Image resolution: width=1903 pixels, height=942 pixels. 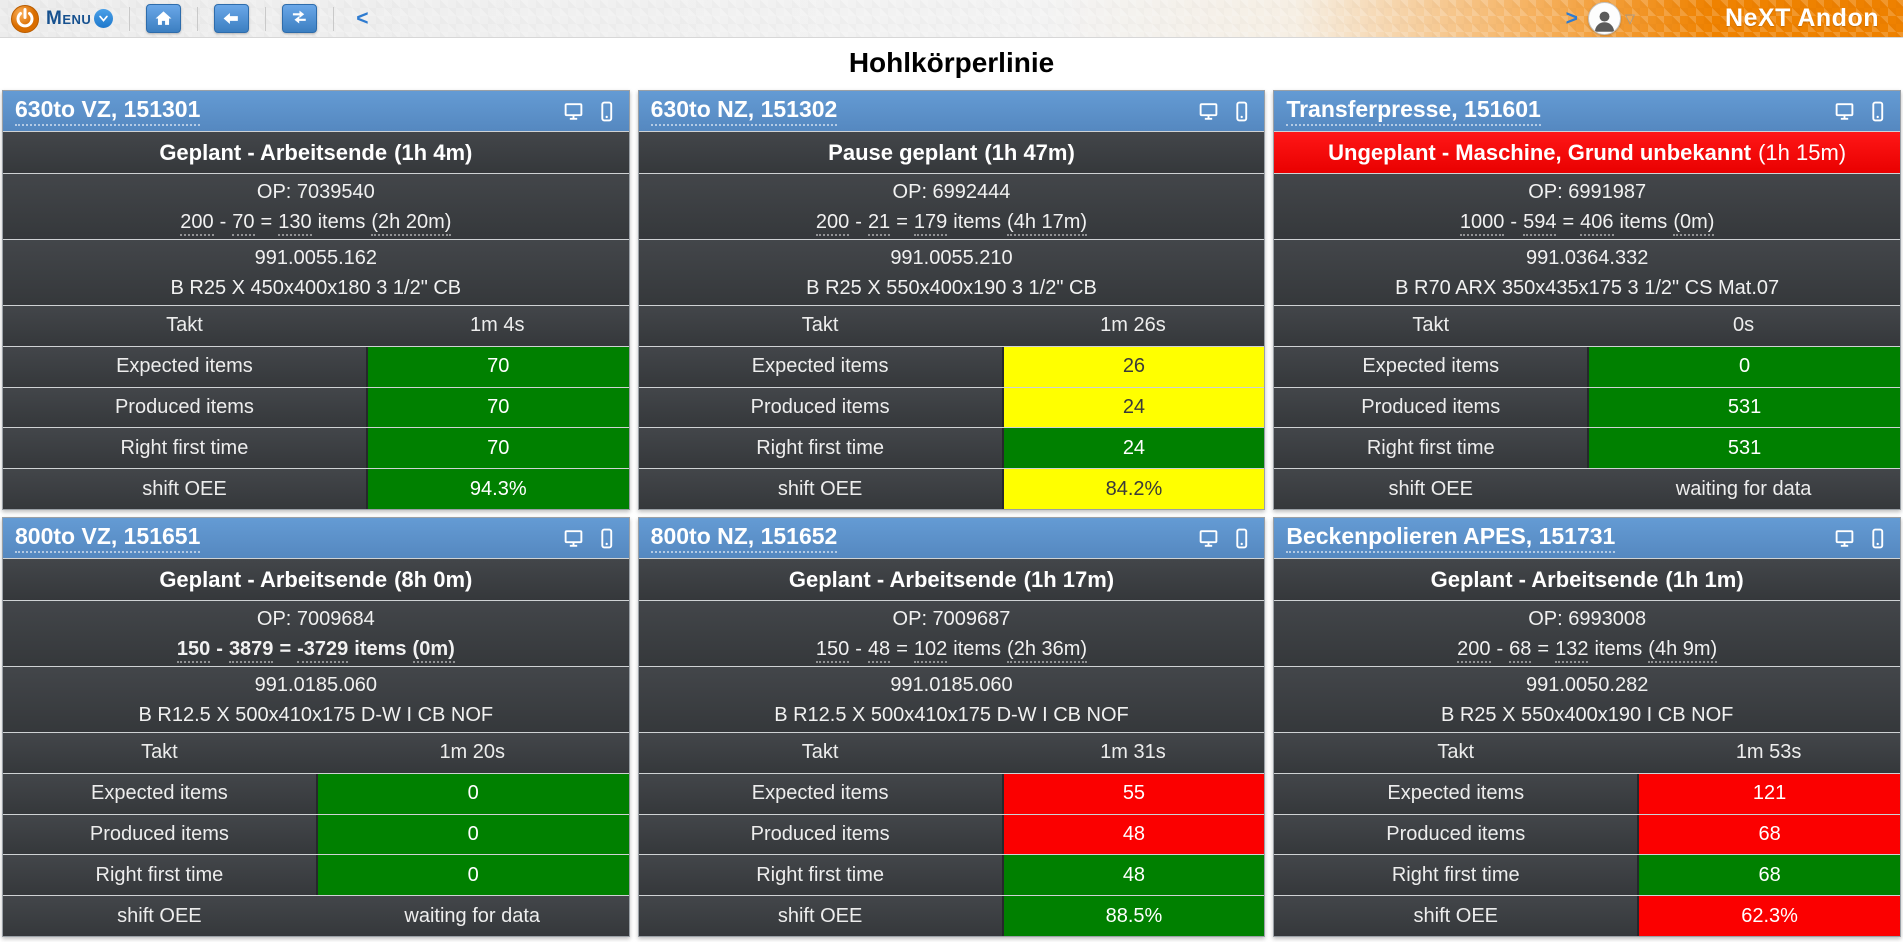 What do you see at coordinates (1451, 538) in the screenshot?
I see `machine-title-link: Beckenpolieren APES, 151731` at bounding box center [1451, 538].